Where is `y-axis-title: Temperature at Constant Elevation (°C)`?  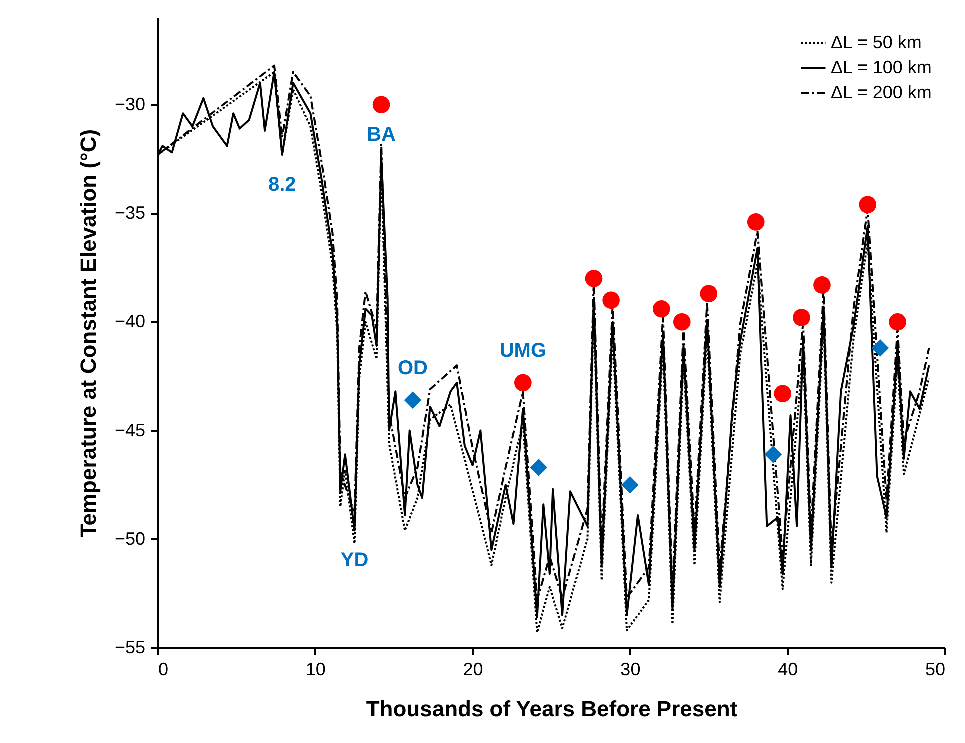
y-axis-title: Temperature at Constant Elevation (°C) is located at coordinates (88, 333).